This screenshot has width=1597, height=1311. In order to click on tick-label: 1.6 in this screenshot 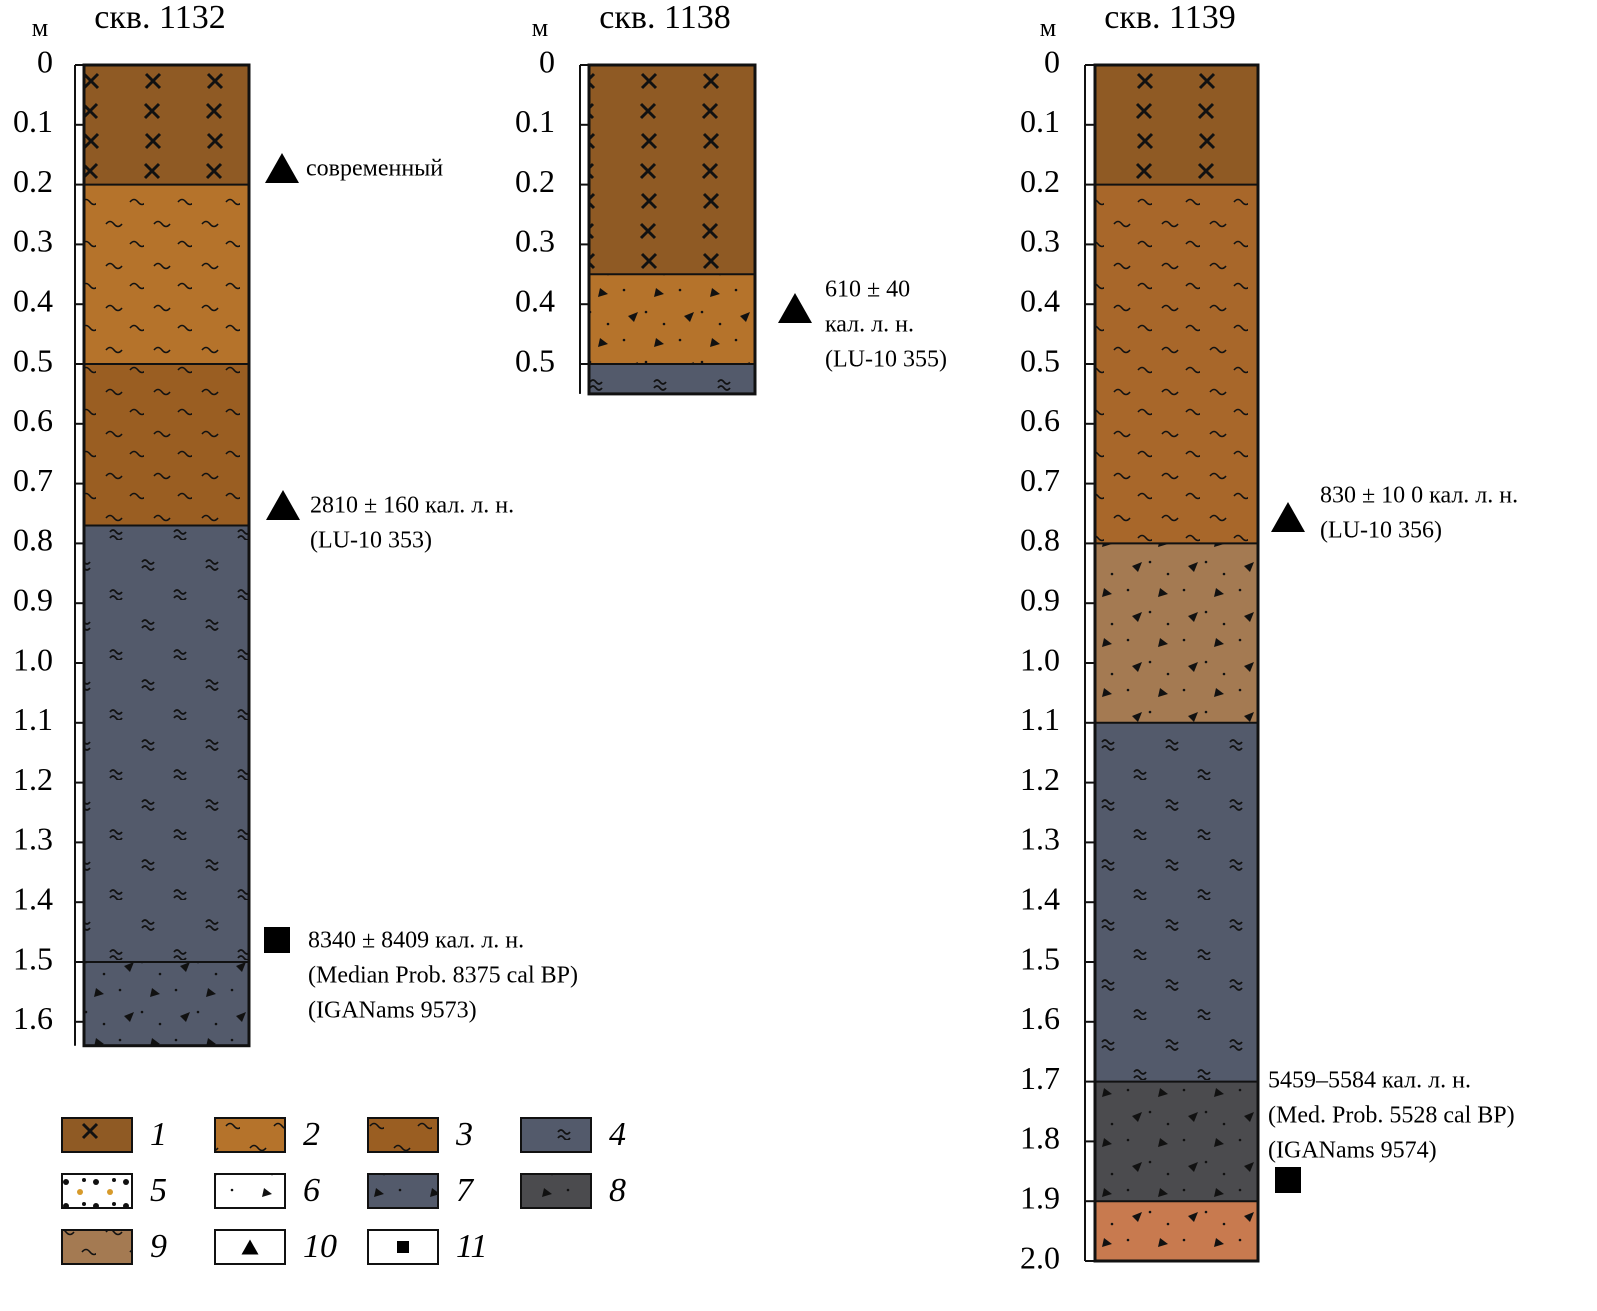, I will do `click(1040, 1018)`.